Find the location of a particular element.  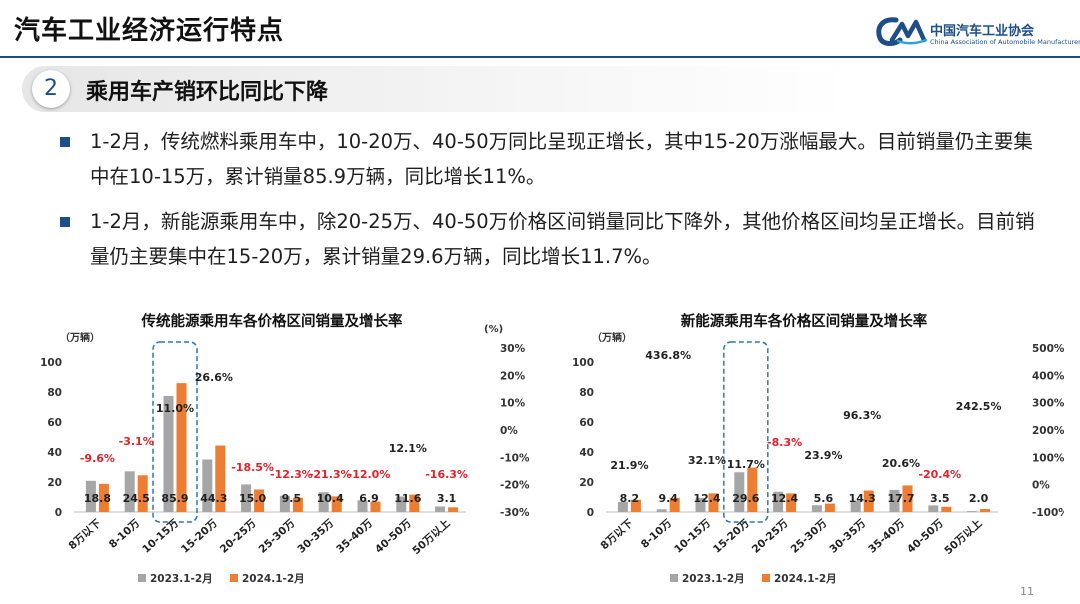

value-label: 44.3 is located at coordinates (213, 498).